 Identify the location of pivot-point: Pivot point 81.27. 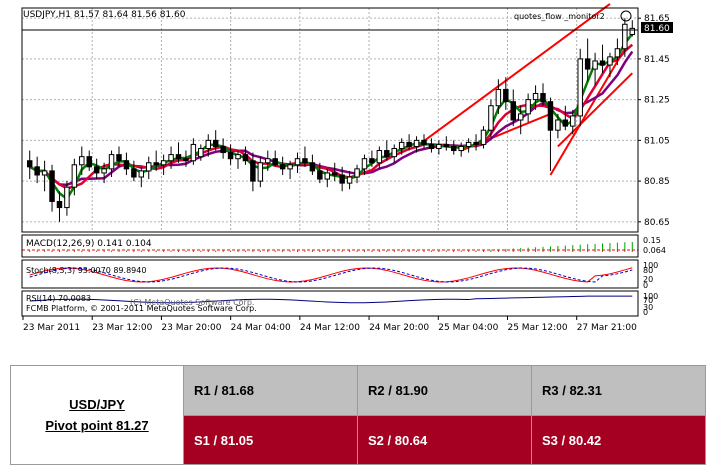
(97, 425).